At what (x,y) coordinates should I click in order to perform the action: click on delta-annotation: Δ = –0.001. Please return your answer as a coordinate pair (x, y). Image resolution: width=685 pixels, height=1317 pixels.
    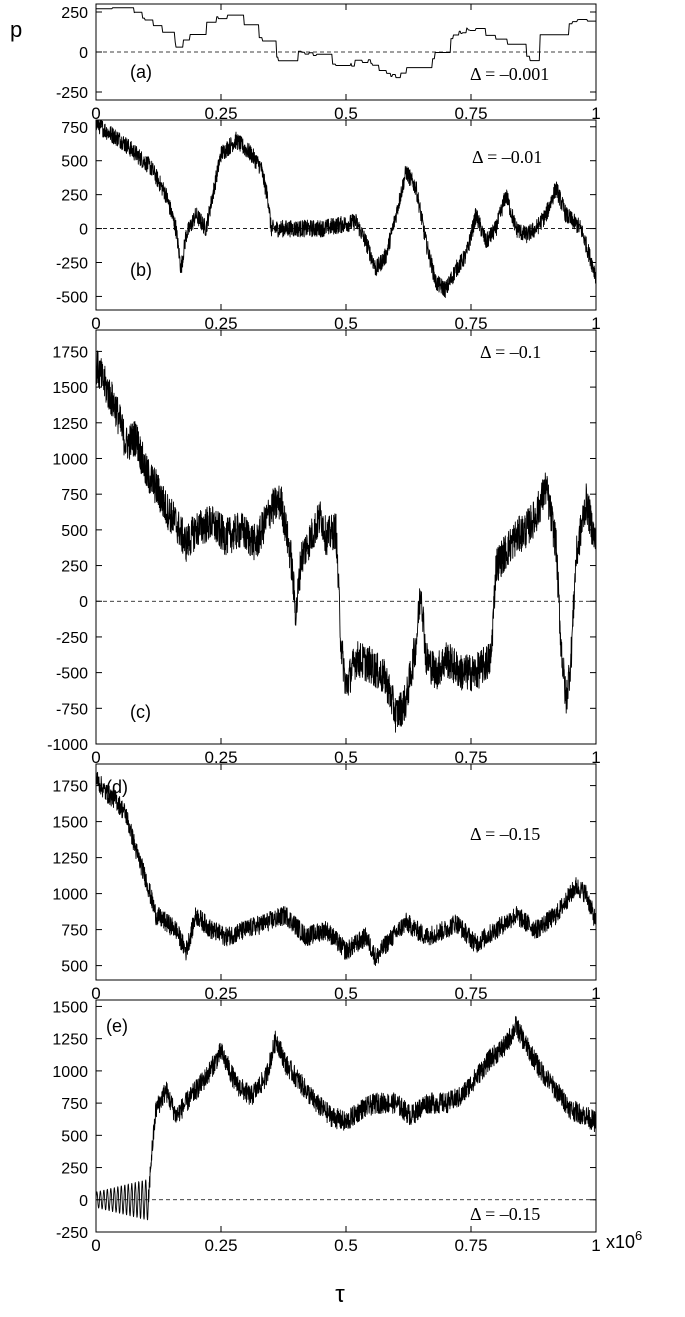
    Looking at the image, I should click on (509, 74).